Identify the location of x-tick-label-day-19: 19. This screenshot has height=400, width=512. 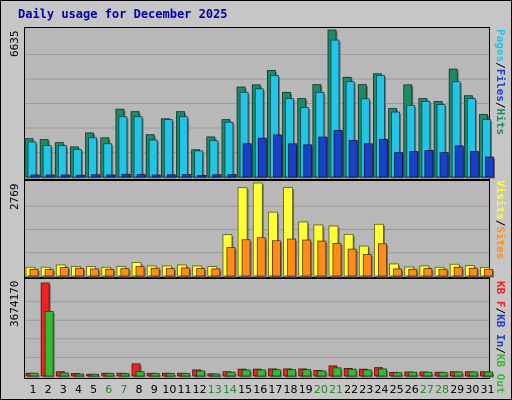
(306, 389).